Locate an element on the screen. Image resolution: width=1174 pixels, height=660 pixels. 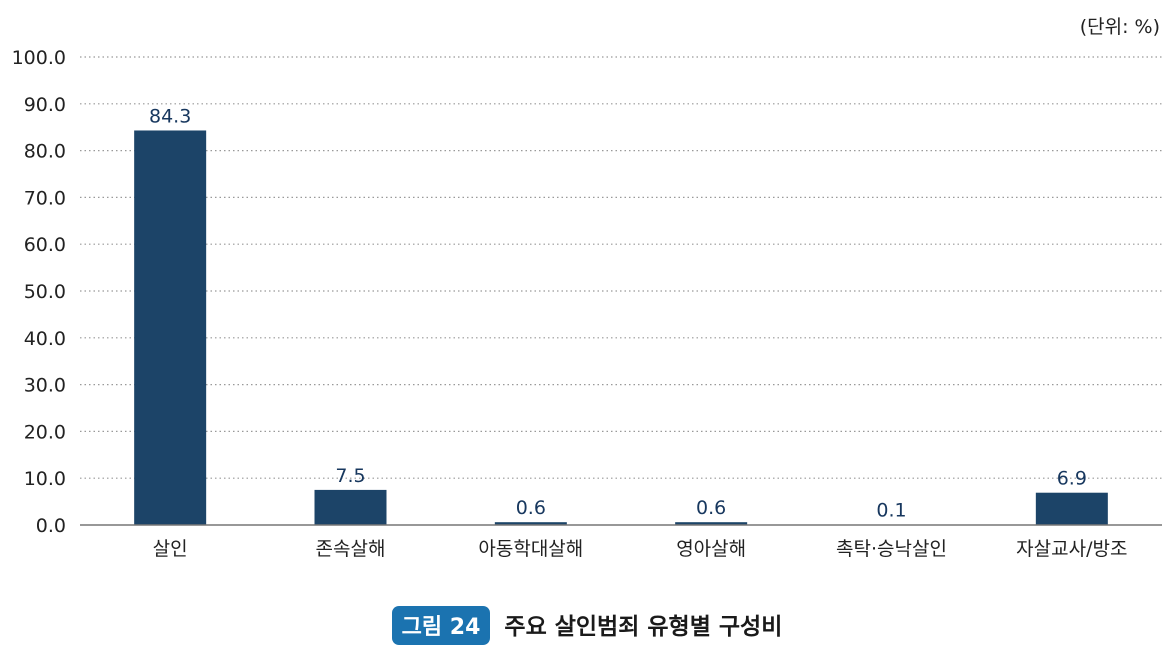
figure-caption: 그림 24 주요 살인범죄 유형별 구성비 is located at coordinates (587, 625).